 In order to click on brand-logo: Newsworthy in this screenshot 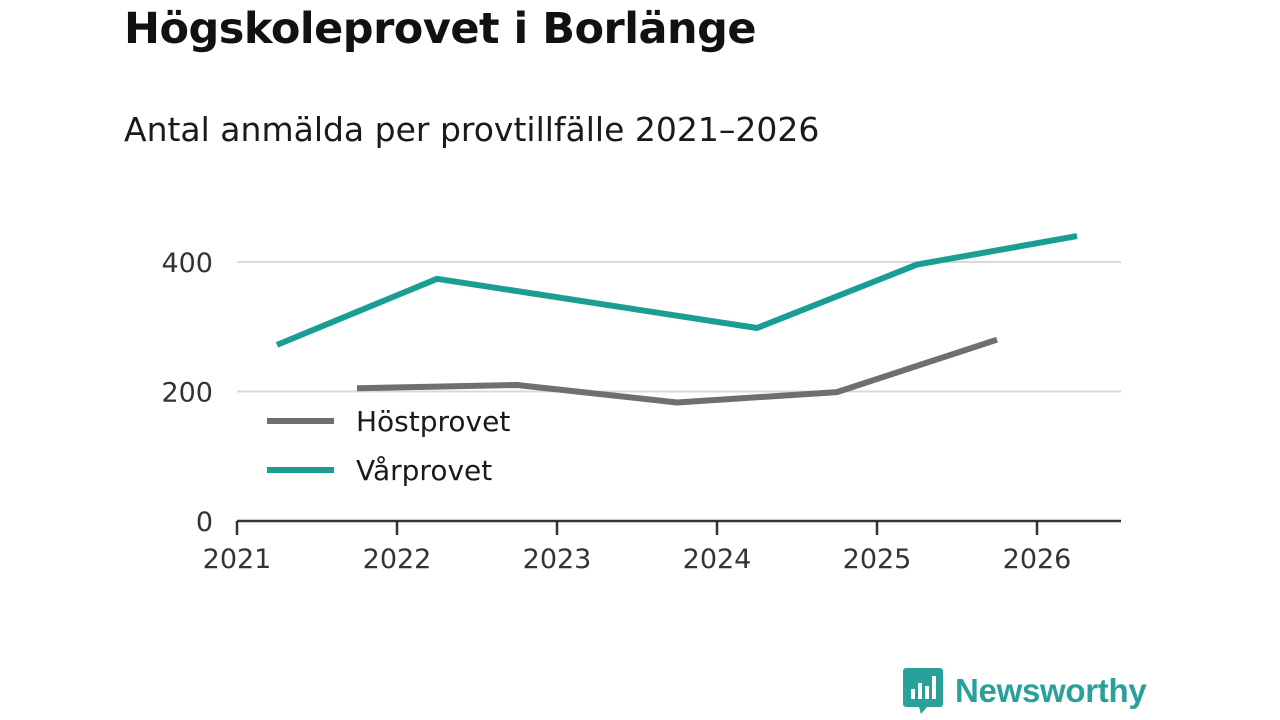, I will do `click(1025, 691)`.